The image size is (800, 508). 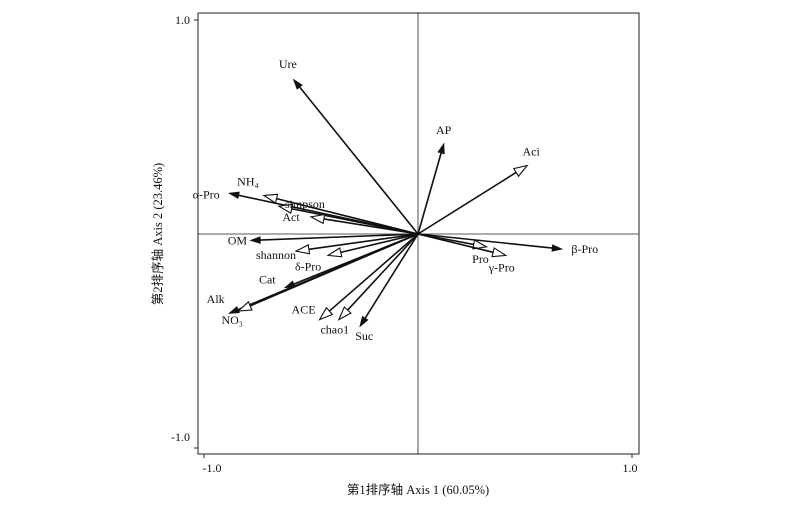 What do you see at coordinates (248, 181) in the screenshot?
I see `arrow-label-nh4: NH₄` at bounding box center [248, 181].